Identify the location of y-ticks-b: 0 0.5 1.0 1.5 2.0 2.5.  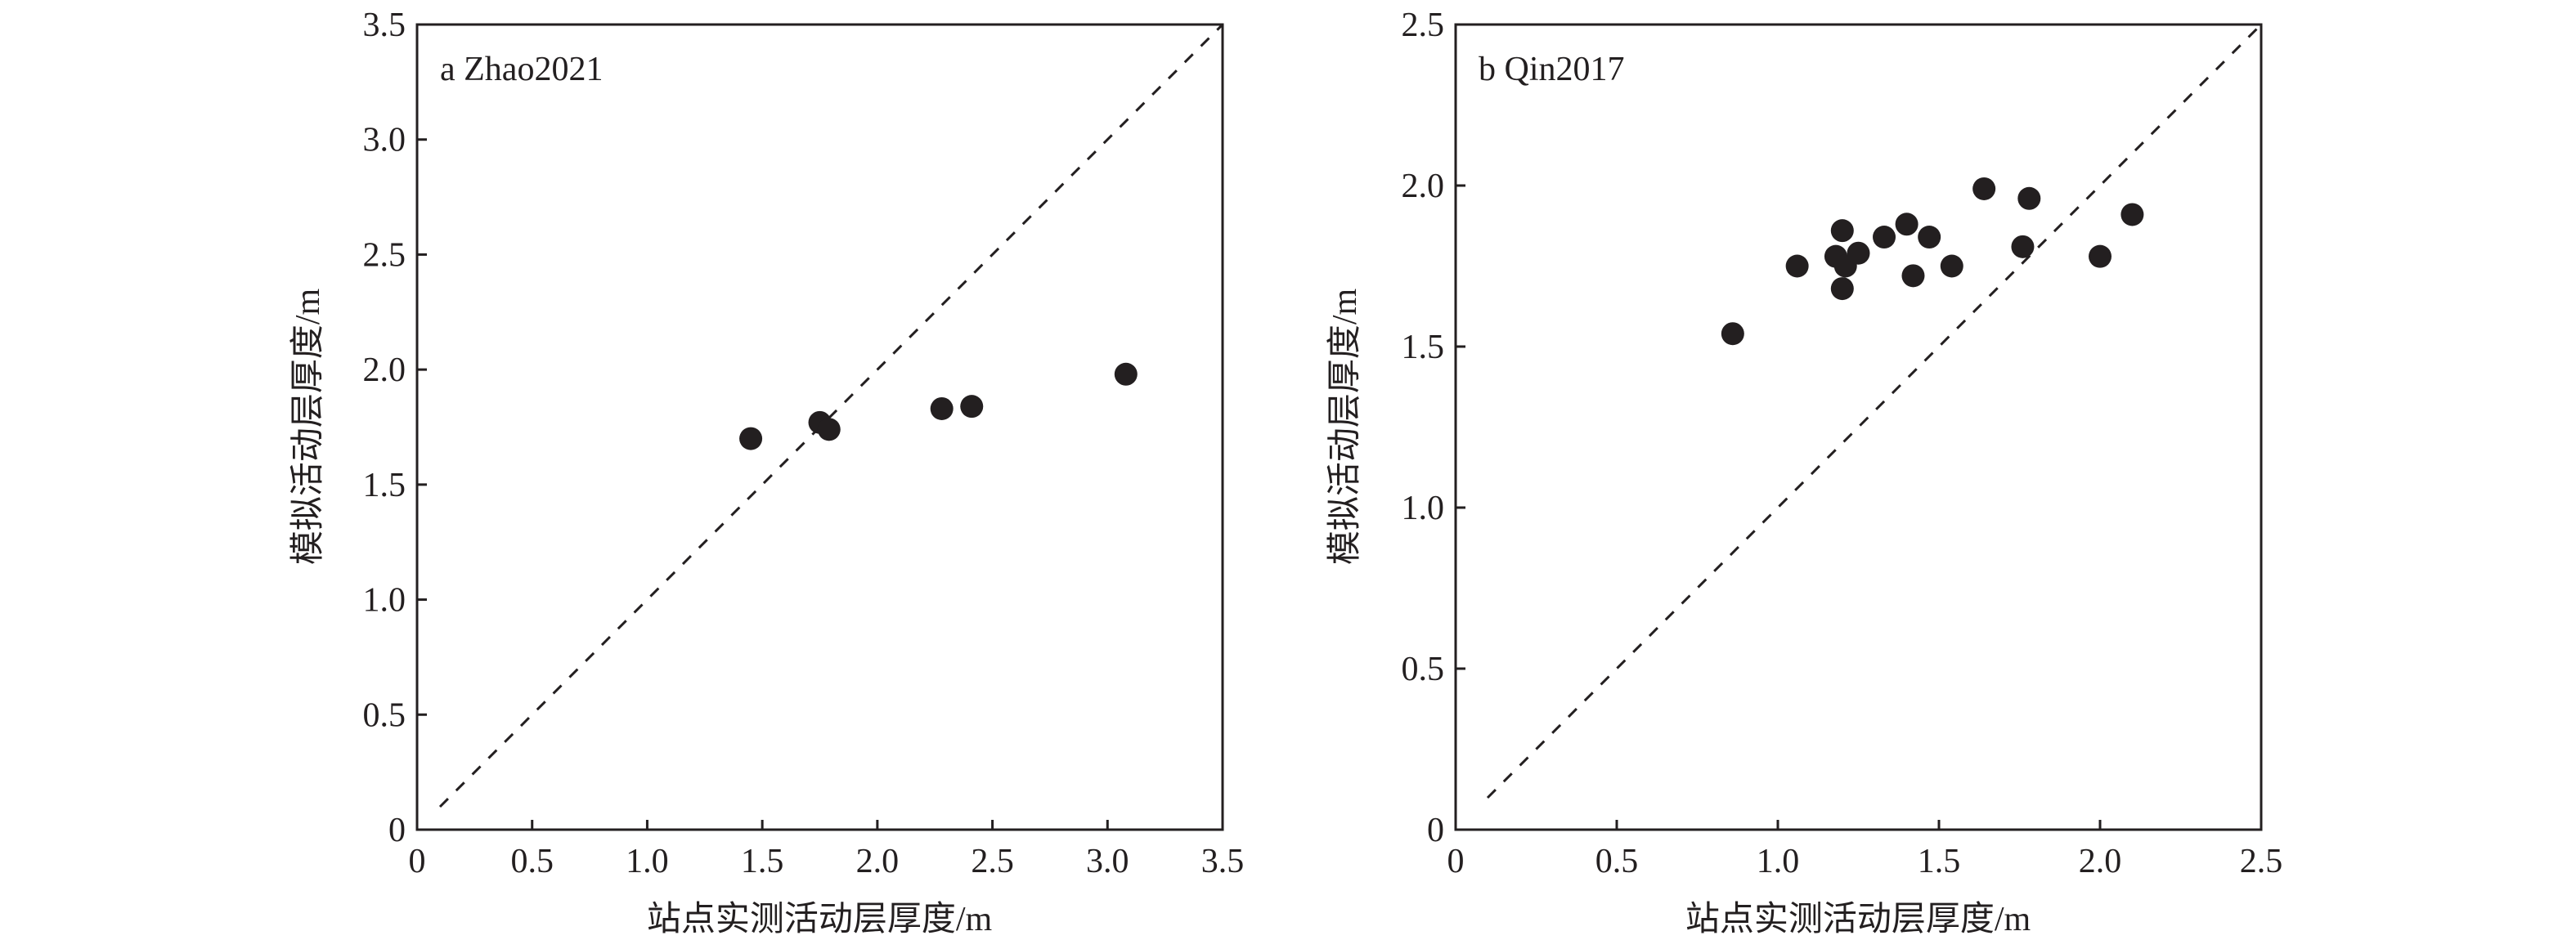
(1434, 428).